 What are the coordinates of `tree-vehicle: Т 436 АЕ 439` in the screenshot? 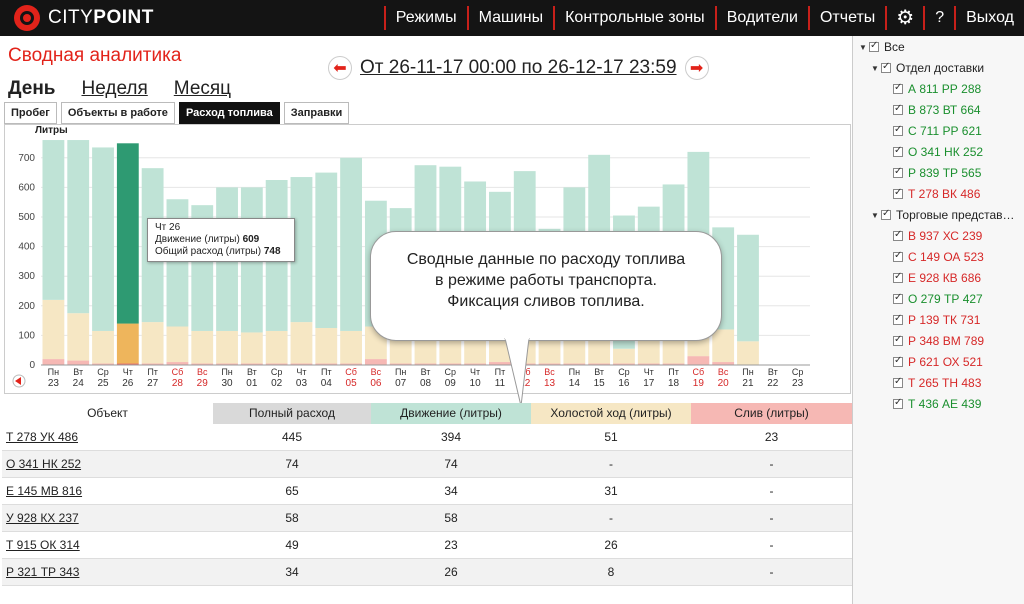 It's located at (937, 404).